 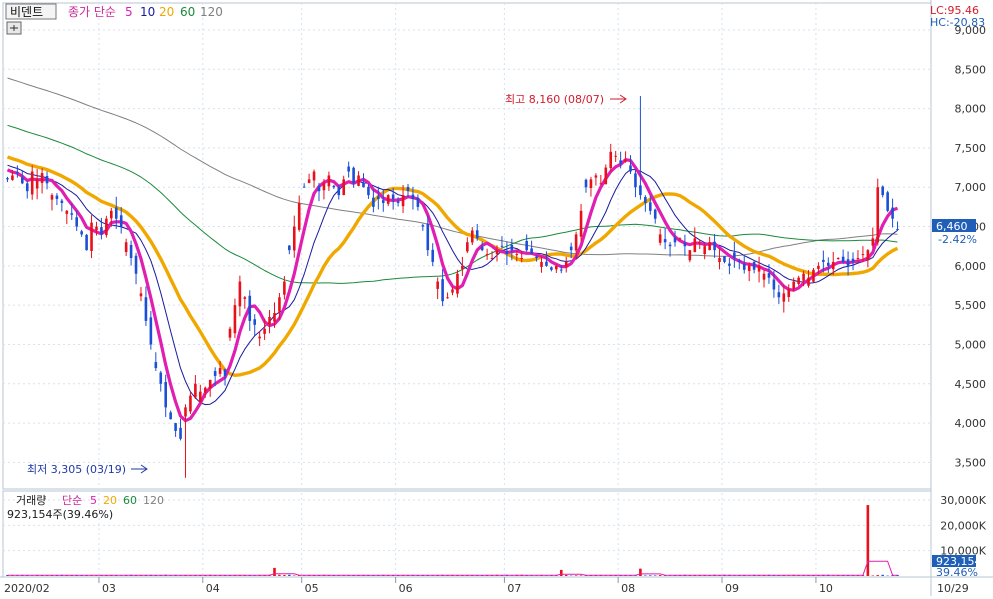 I want to click on x-tick-label: 2020/02, so click(x=27, y=588).